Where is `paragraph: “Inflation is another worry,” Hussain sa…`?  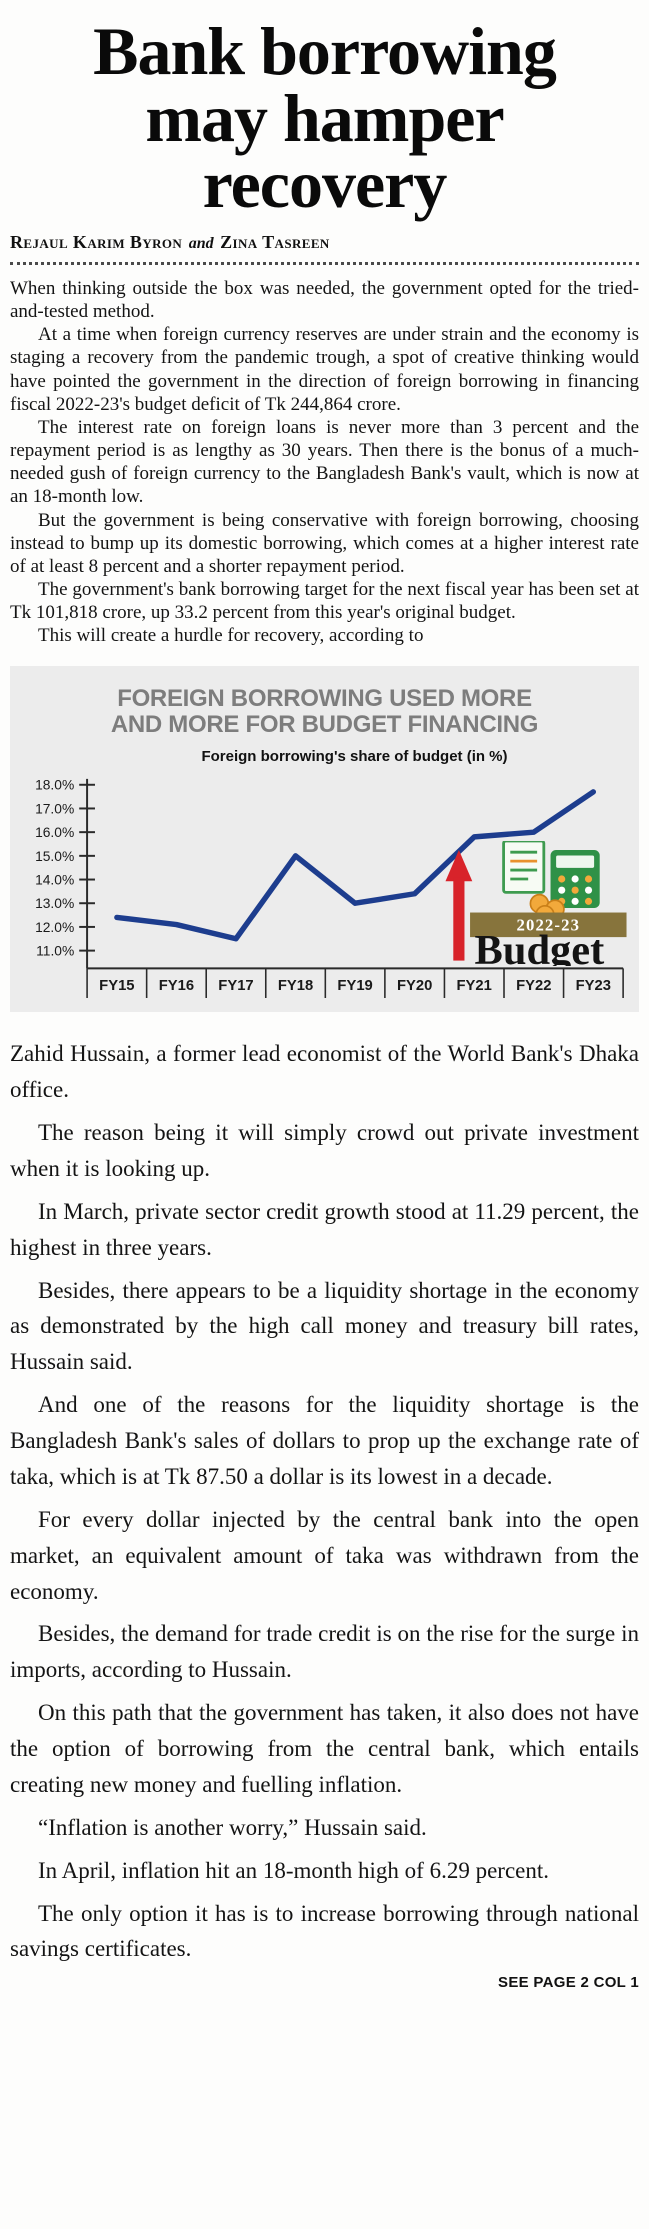 paragraph: “Inflation is another worry,” Hussain sa… is located at coordinates (232, 1827).